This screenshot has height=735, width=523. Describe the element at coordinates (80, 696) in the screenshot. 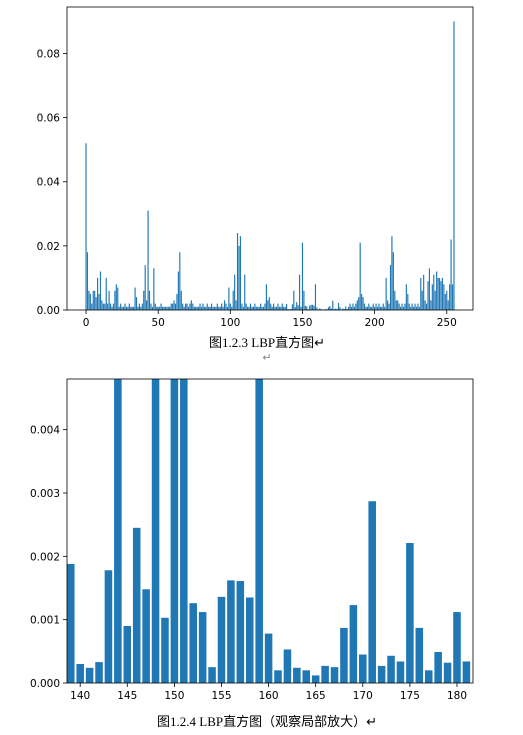

I see `x-tick-label: 140` at that location.